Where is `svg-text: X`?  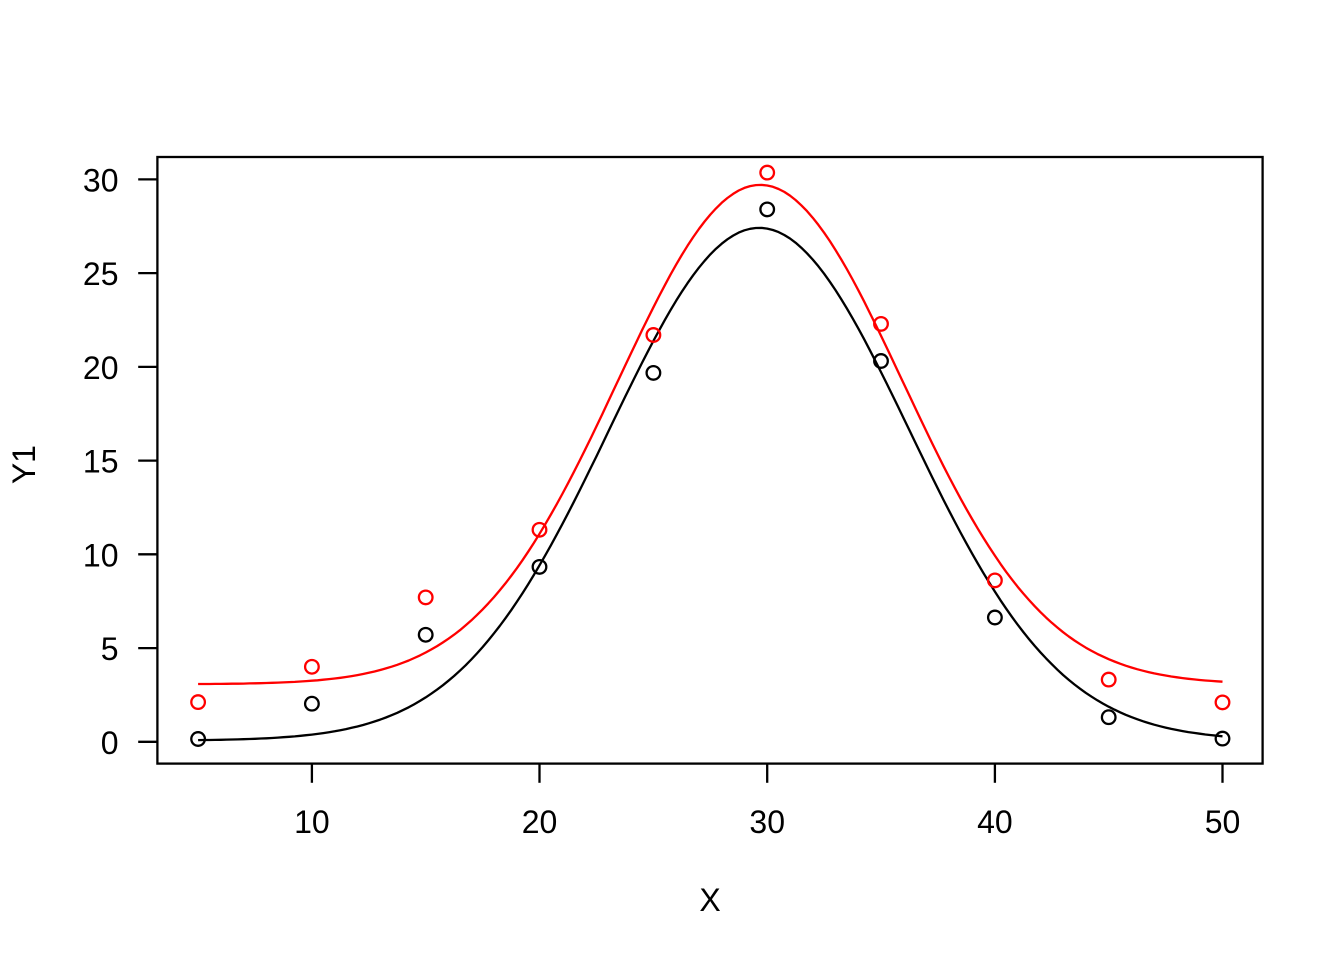
svg-text: X is located at coordinates (709, 900).